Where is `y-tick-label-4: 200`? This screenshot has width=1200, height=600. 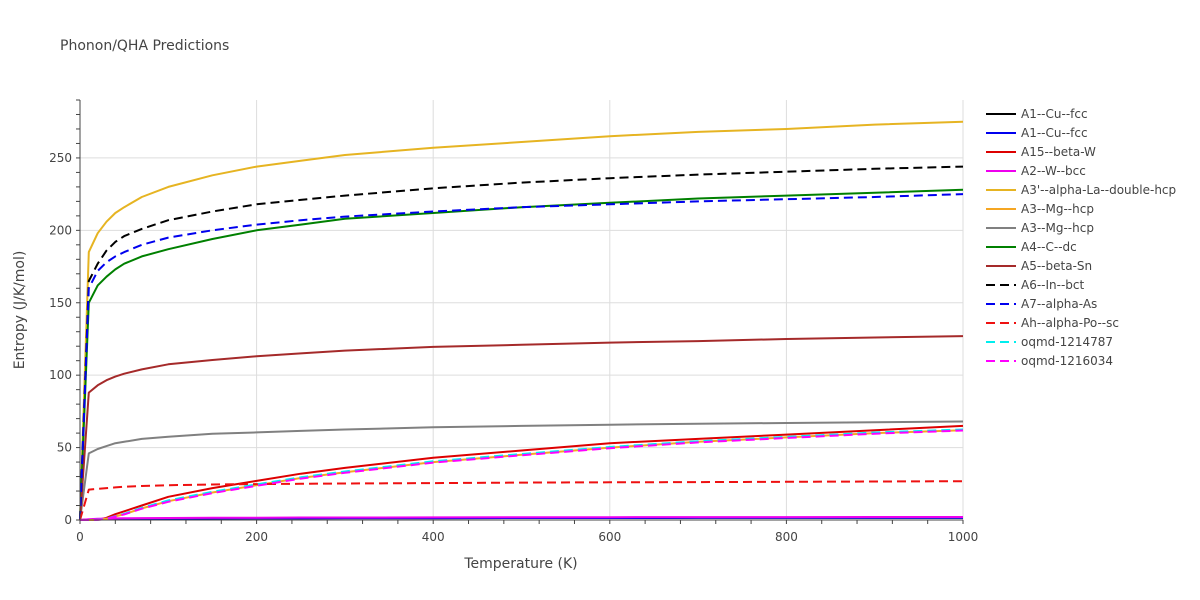
y-tick-label-4: 200 is located at coordinates (60, 230).